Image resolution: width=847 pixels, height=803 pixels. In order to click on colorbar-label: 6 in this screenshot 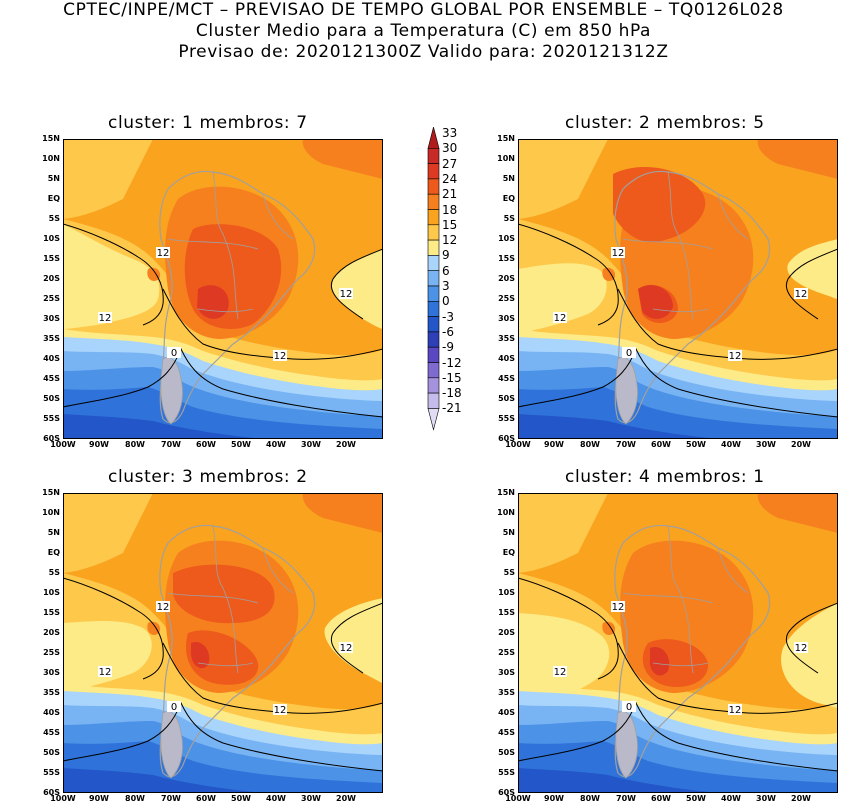, I will do `click(446, 270)`.